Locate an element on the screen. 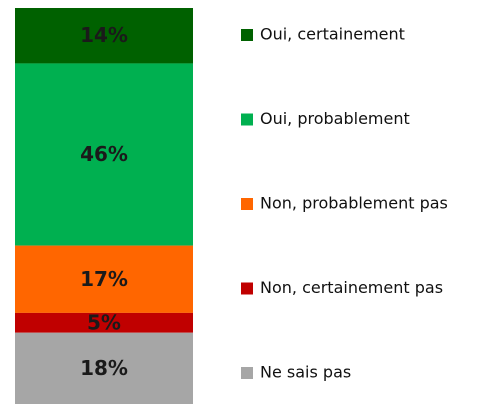 The height and width of the screenshot is (404, 493). data-label: 17% is located at coordinates (104, 279).